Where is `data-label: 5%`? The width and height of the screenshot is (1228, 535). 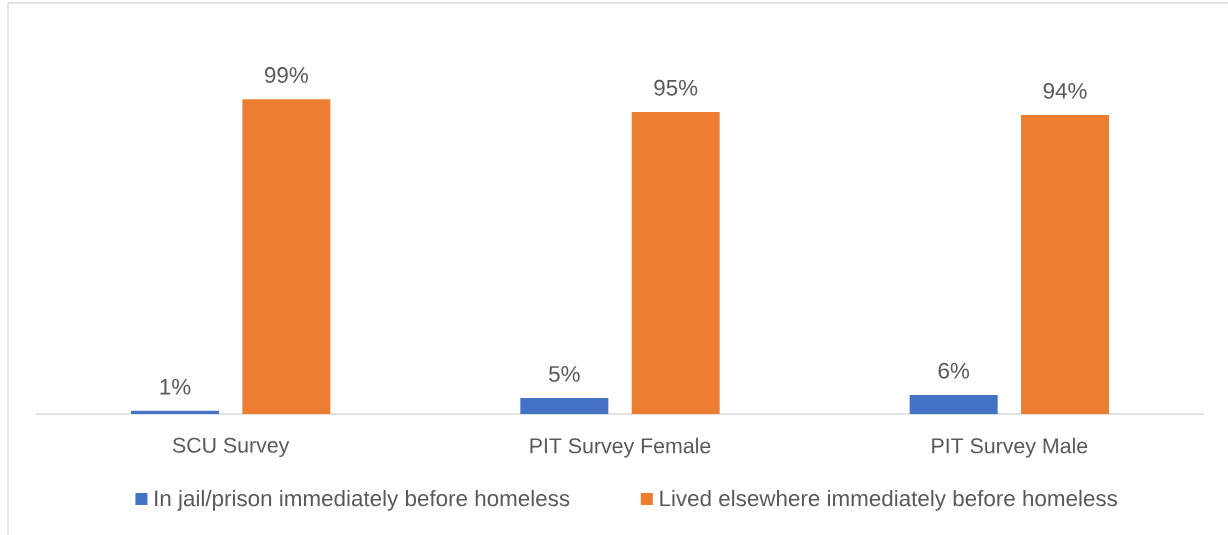 data-label: 5% is located at coordinates (564, 374).